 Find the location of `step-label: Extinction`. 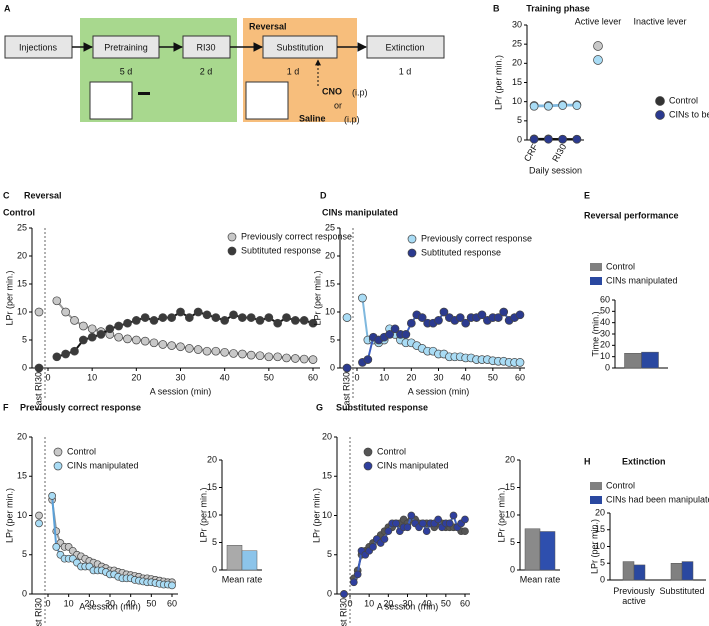

step-label: Extinction is located at coordinates (404, 47).